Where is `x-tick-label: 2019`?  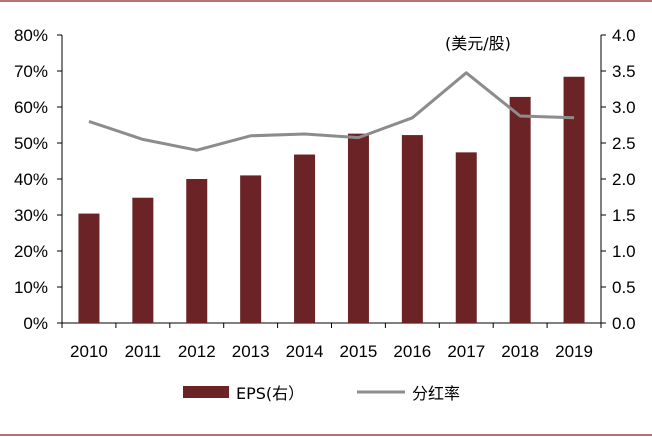 x-tick-label: 2019 is located at coordinates (574, 351).